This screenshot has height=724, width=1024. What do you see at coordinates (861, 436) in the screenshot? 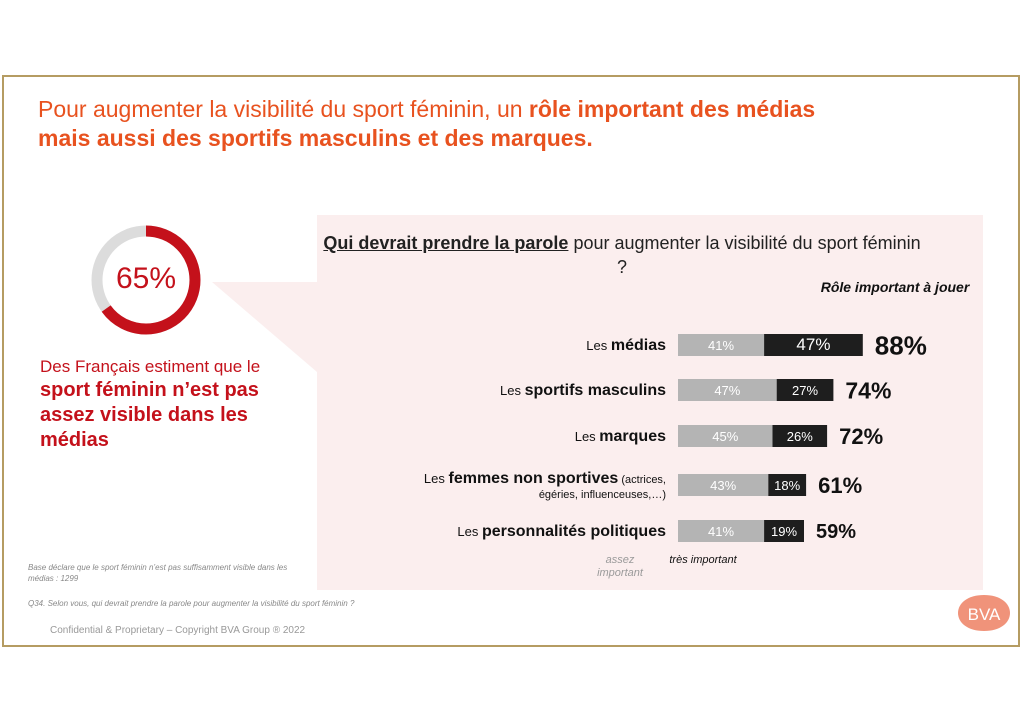
I see `total-label: 72%` at bounding box center [861, 436].